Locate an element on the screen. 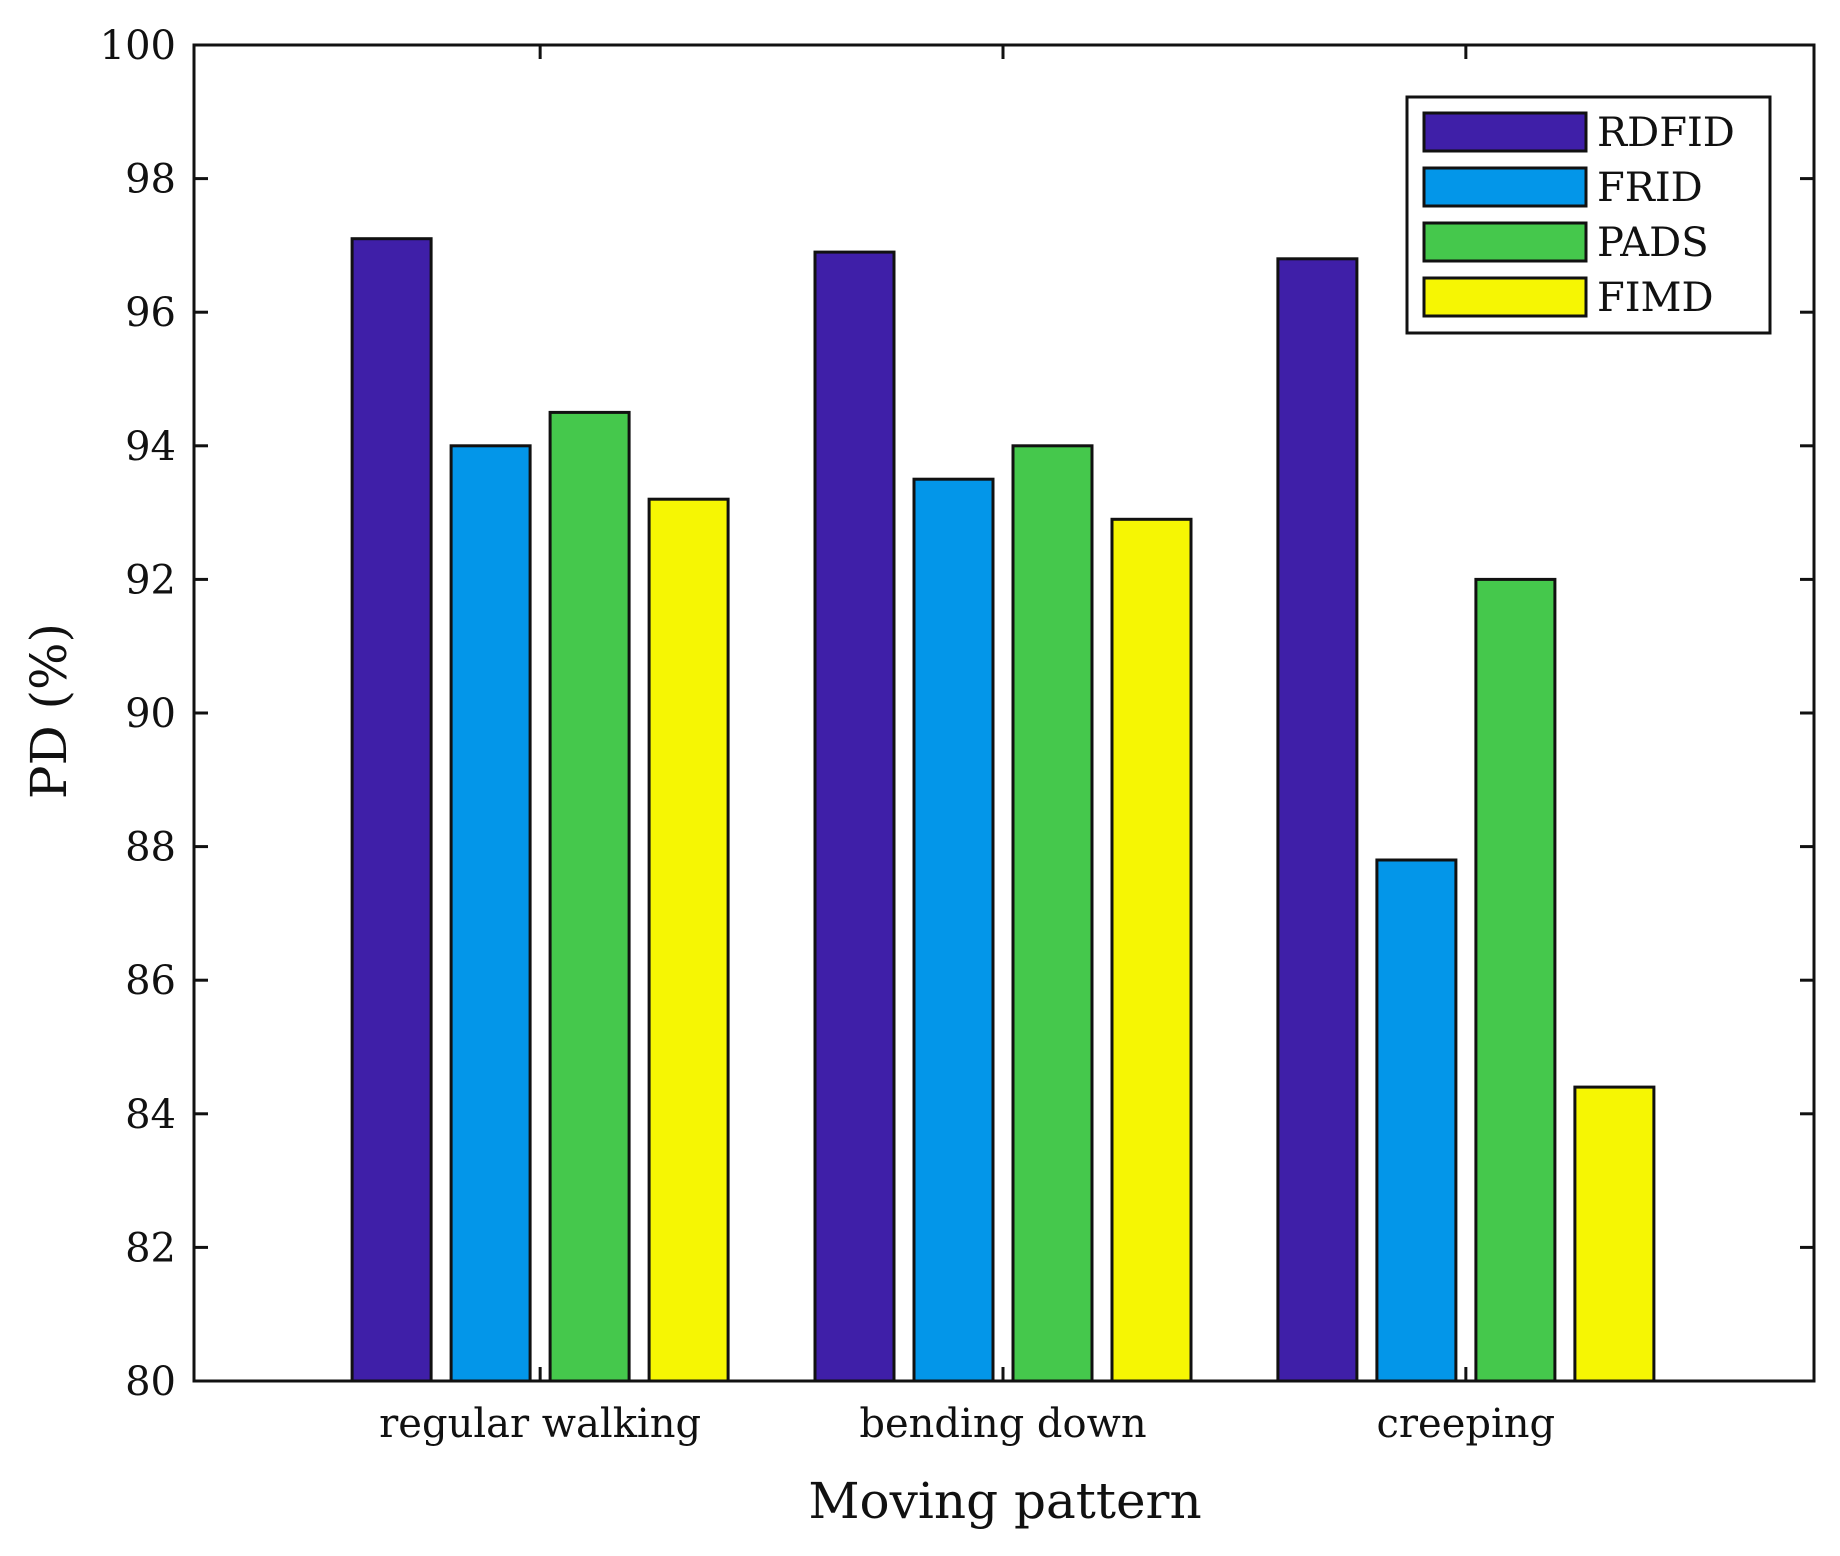  legend-label-pads: PADS is located at coordinates (1653, 243).